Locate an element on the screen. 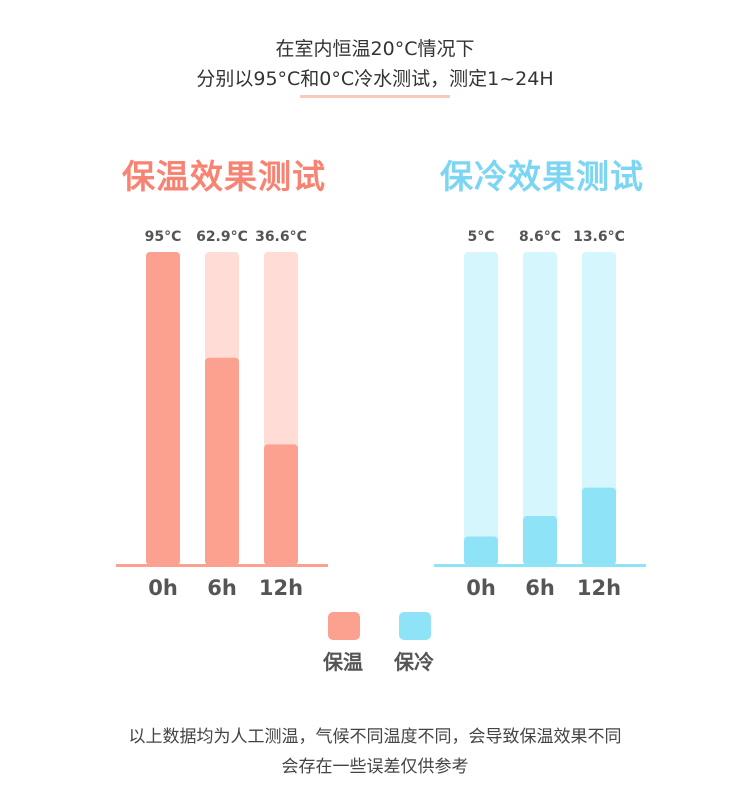 The width and height of the screenshot is (750, 811). warm-value-label-0h: 95°C is located at coordinates (163, 237).